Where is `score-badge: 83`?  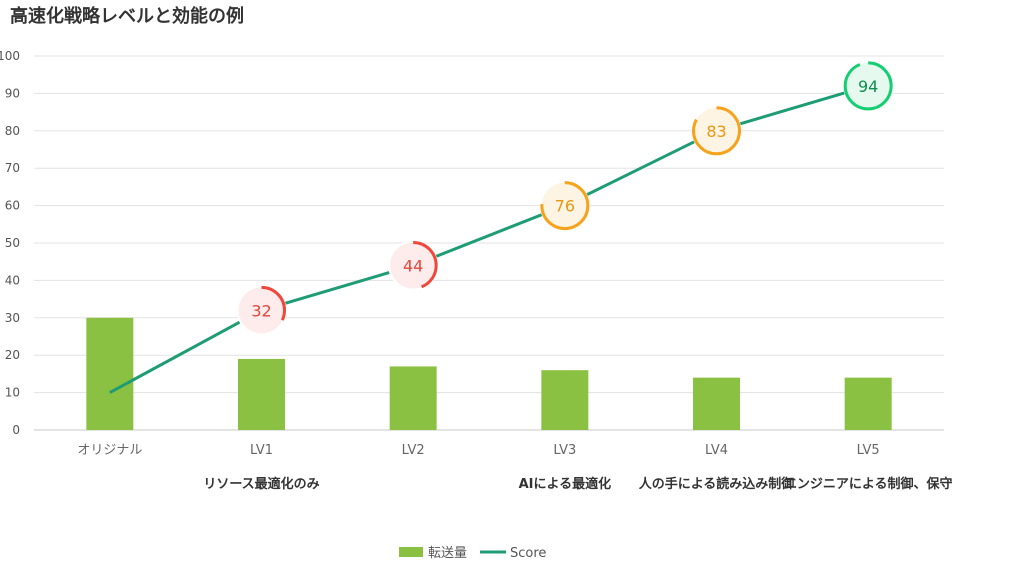
score-badge: 83 is located at coordinates (716, 130).